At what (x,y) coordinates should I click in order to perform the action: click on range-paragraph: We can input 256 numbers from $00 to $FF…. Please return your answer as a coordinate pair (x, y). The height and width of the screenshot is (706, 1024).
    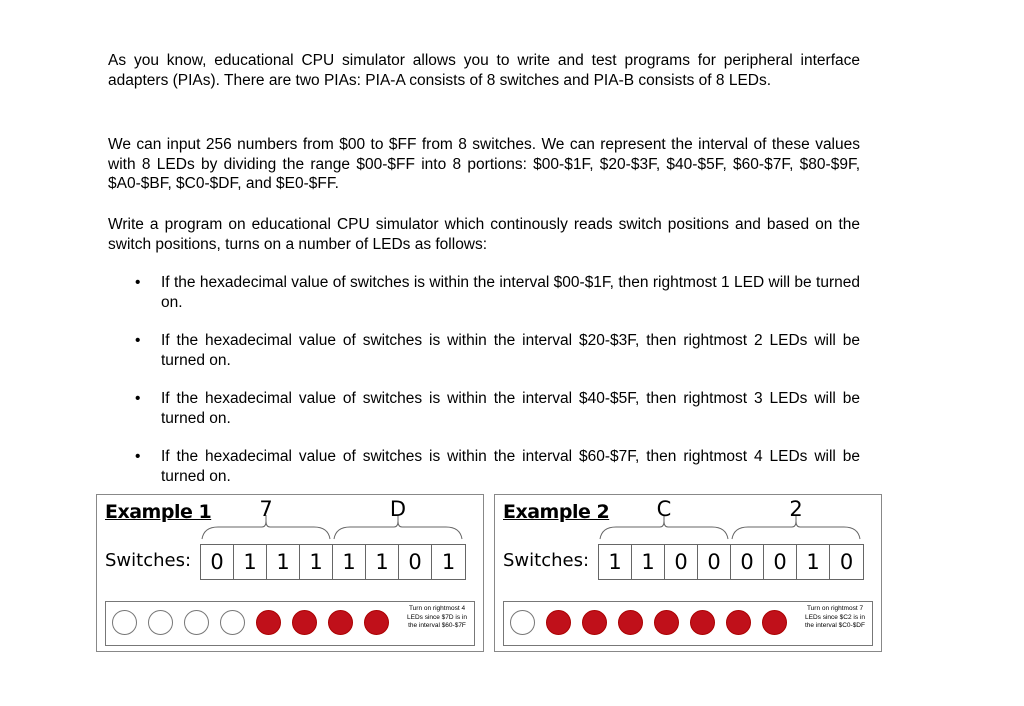
    Looking at the image, I should click on (484, 164).